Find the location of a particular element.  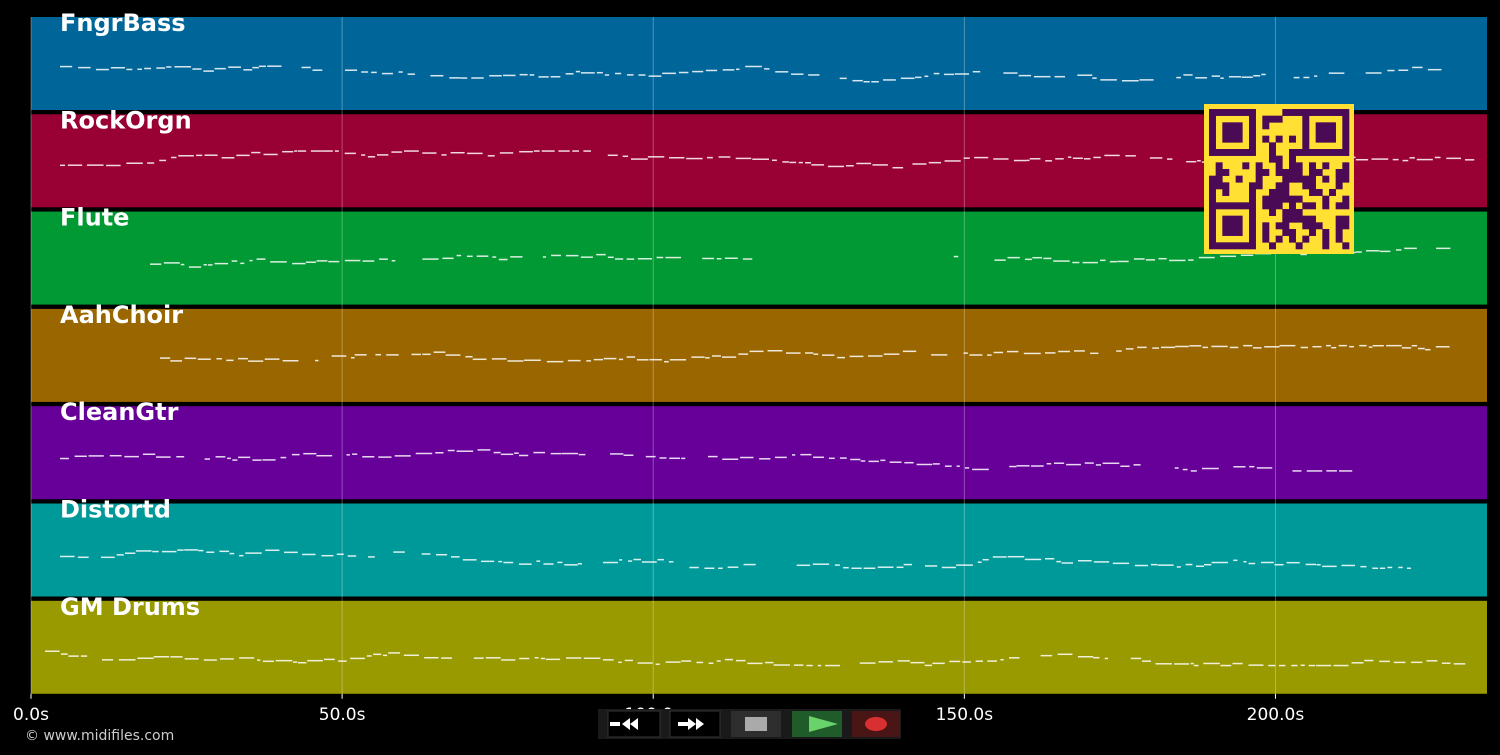

track-name: FngrBass is located at coordinates (123, 23).